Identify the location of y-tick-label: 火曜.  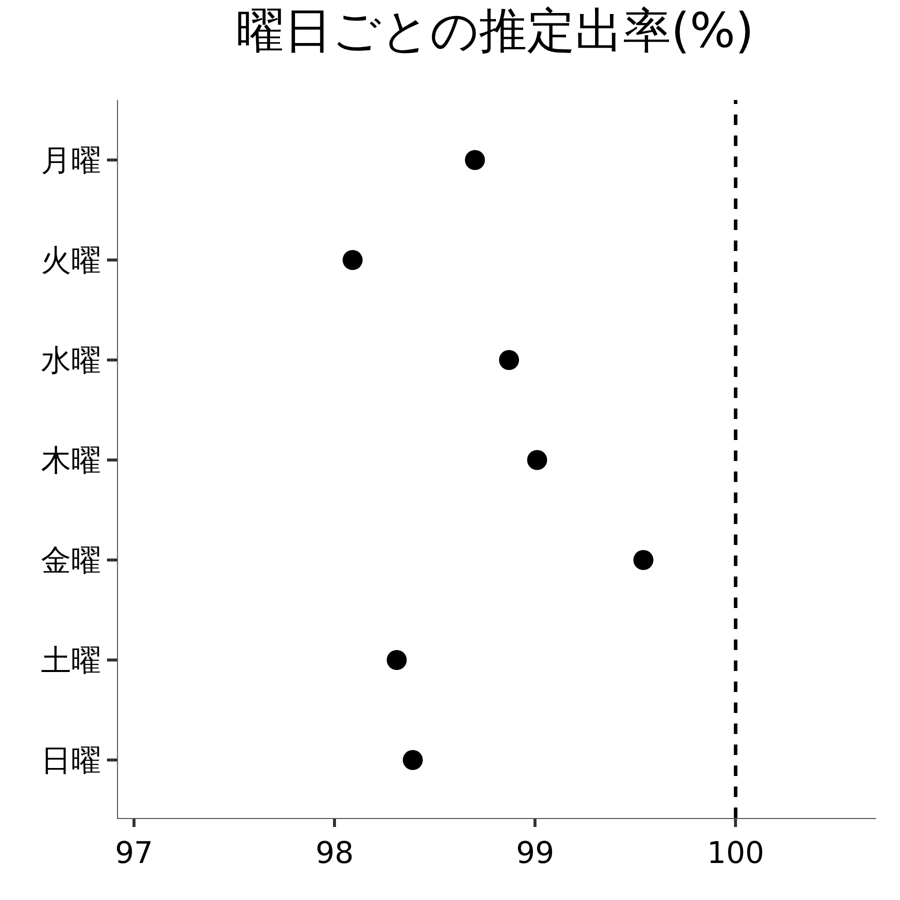
(70, 261).